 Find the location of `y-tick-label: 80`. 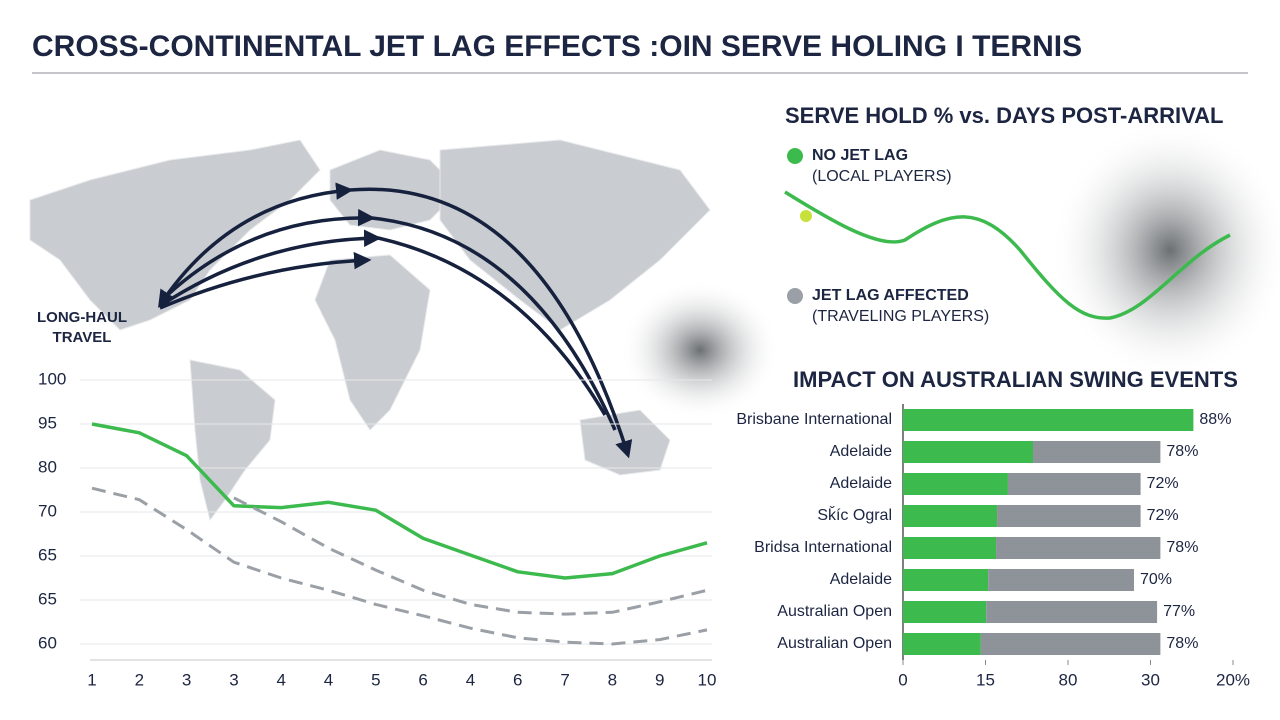

y-tick-label: 80 is located at coordinates (47, 466).